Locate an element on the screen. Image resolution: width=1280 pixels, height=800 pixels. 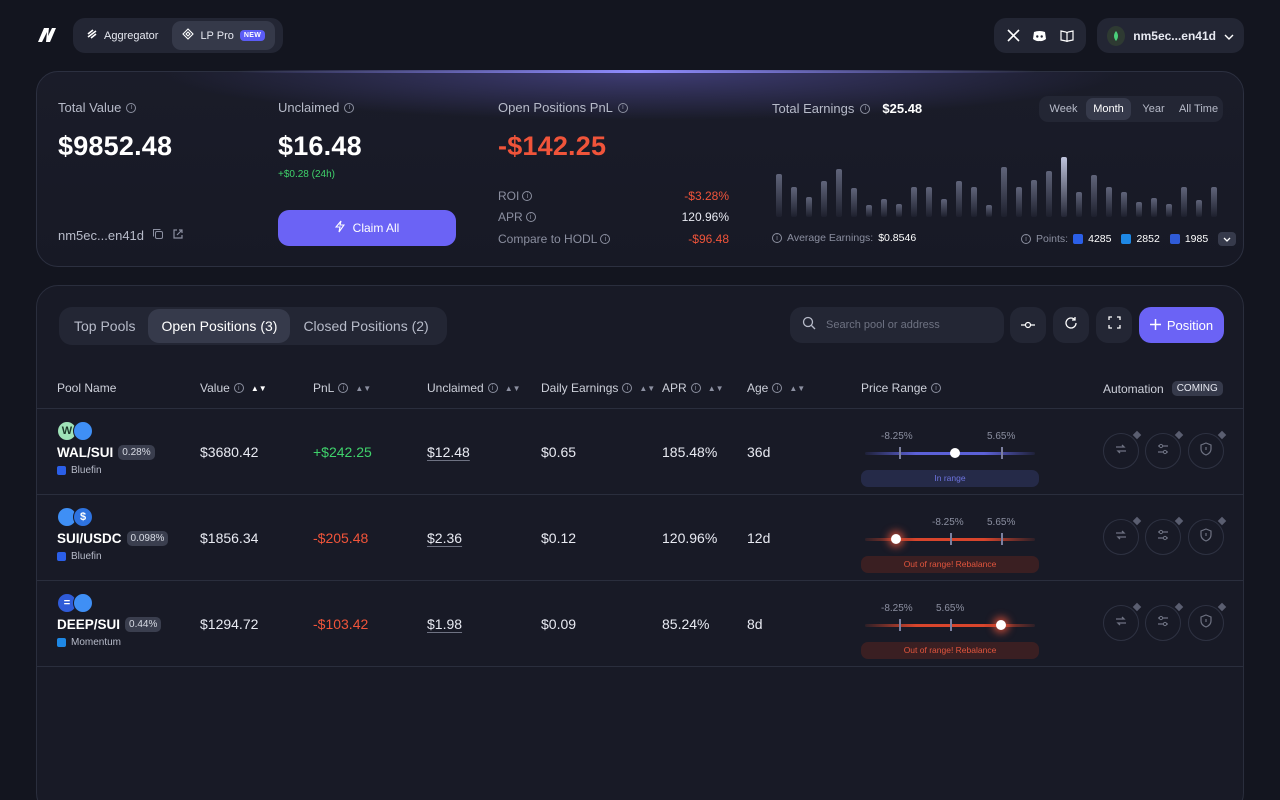
pair-name: SUI/USDC is located at coordinates (89, 538).